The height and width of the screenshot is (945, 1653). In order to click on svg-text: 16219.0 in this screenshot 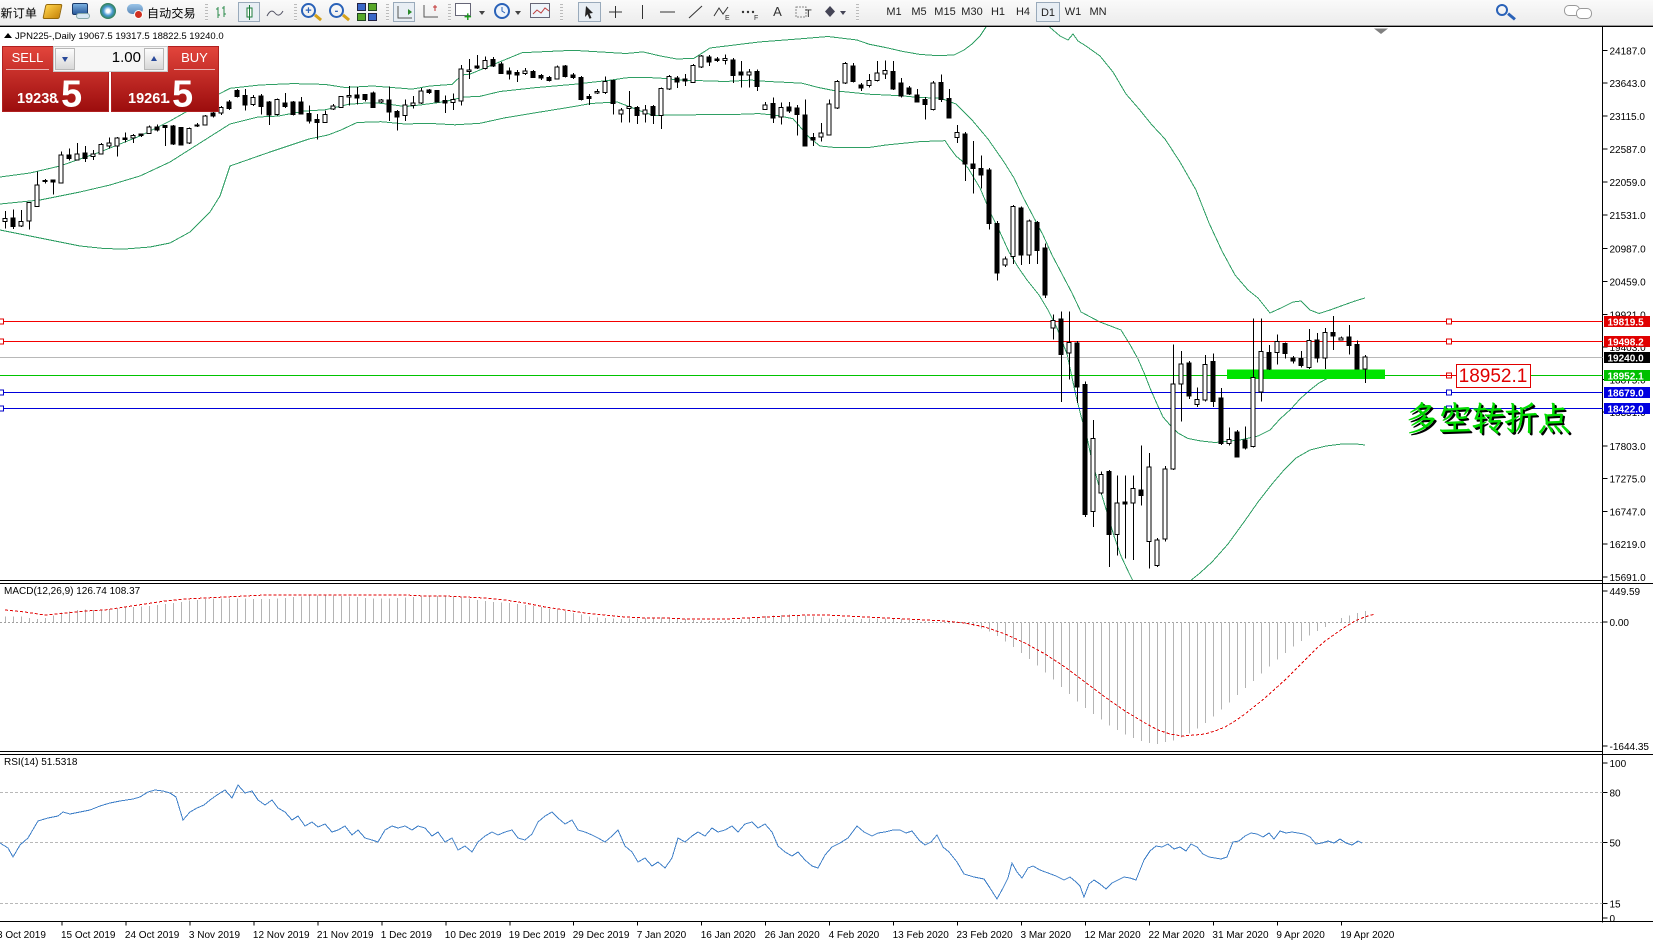, I will do `click(1628, 545)`.